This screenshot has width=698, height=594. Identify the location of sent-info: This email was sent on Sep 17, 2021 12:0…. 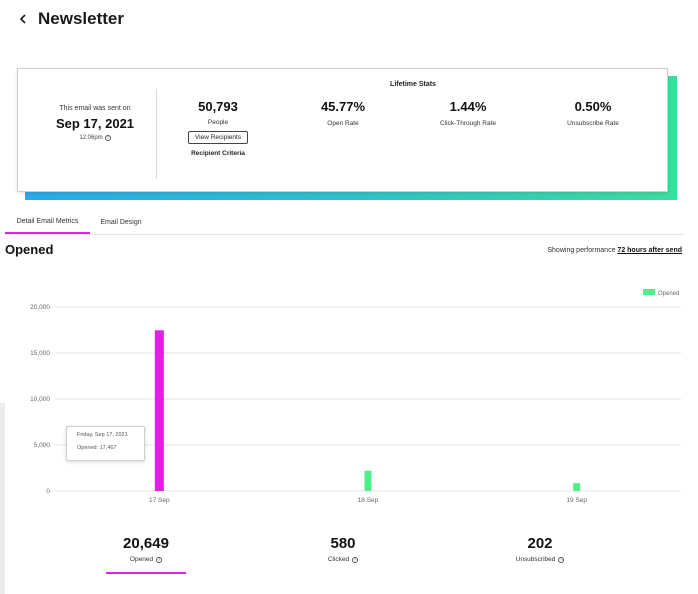
(95, 123).